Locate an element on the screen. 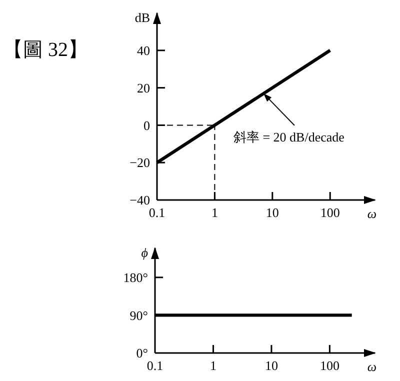 This screenshot has width=400, height=381. y-tick-label: 90° is located at coordinates (139, 315).